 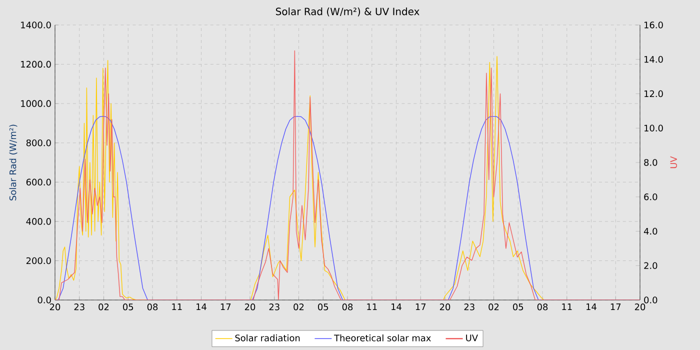 What do you see at coordinates (651, 162) in the screenshot?
I see `y2-tick-label: 8.0` at bounding box center [651, 162].